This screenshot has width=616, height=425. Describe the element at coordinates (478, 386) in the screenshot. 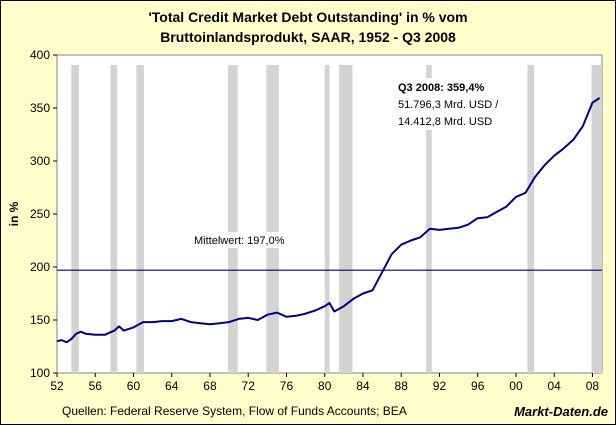

I see `x-tick-label: 96` at that location.